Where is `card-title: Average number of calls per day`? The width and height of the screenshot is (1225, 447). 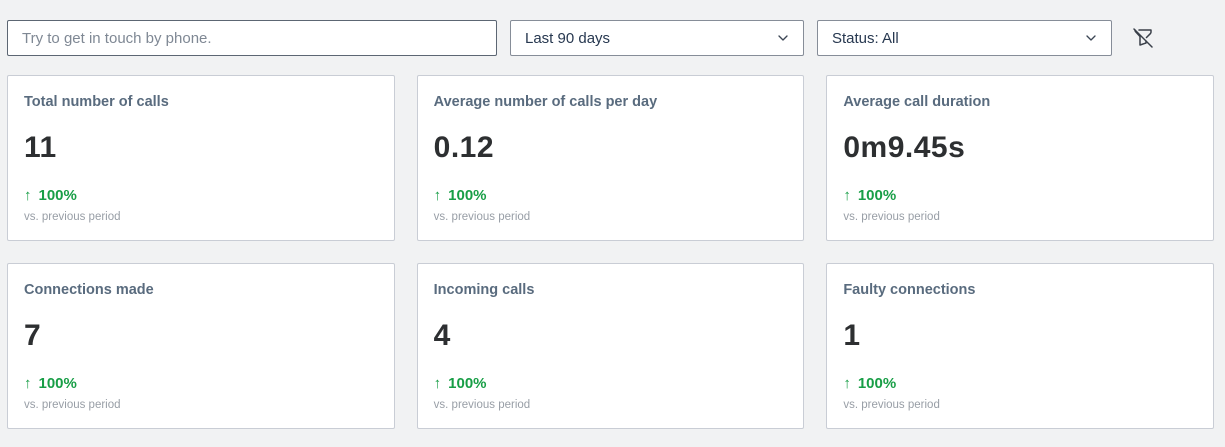 card-title: Average number of calls per day is located at coordinates (545, 102).